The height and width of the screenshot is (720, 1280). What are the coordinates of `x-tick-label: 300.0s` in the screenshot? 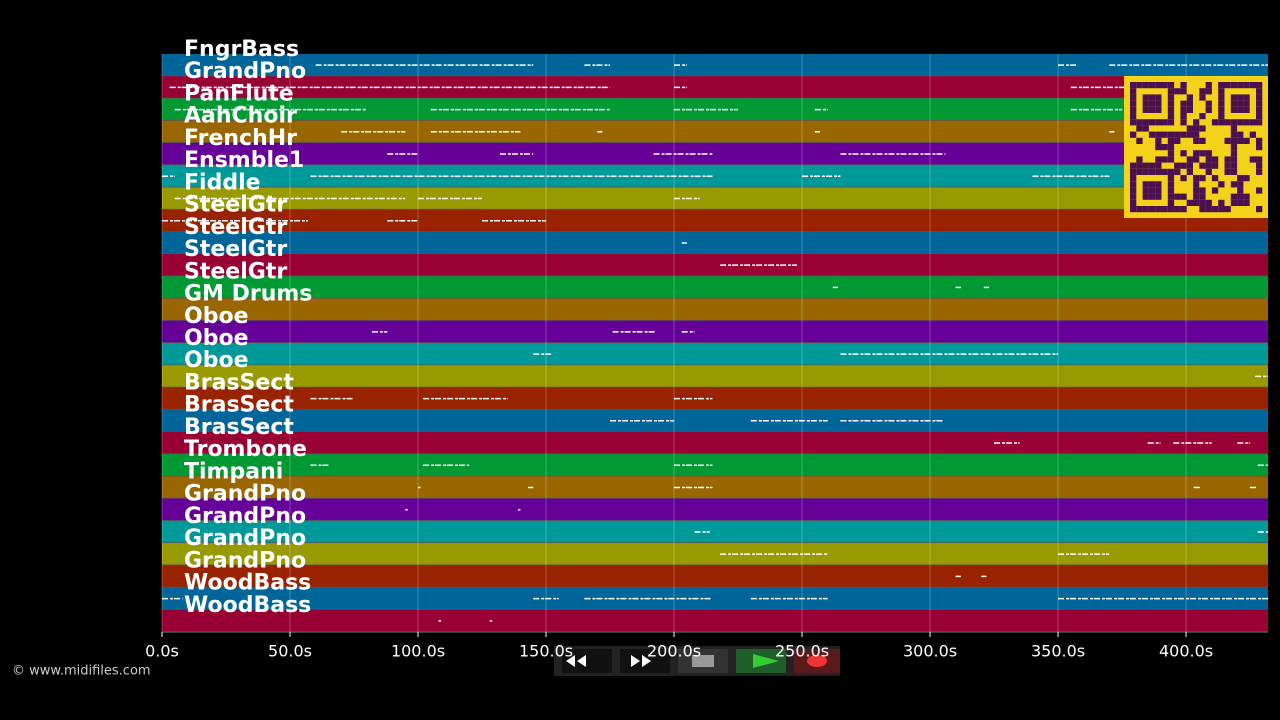 It's located at (930, 650).